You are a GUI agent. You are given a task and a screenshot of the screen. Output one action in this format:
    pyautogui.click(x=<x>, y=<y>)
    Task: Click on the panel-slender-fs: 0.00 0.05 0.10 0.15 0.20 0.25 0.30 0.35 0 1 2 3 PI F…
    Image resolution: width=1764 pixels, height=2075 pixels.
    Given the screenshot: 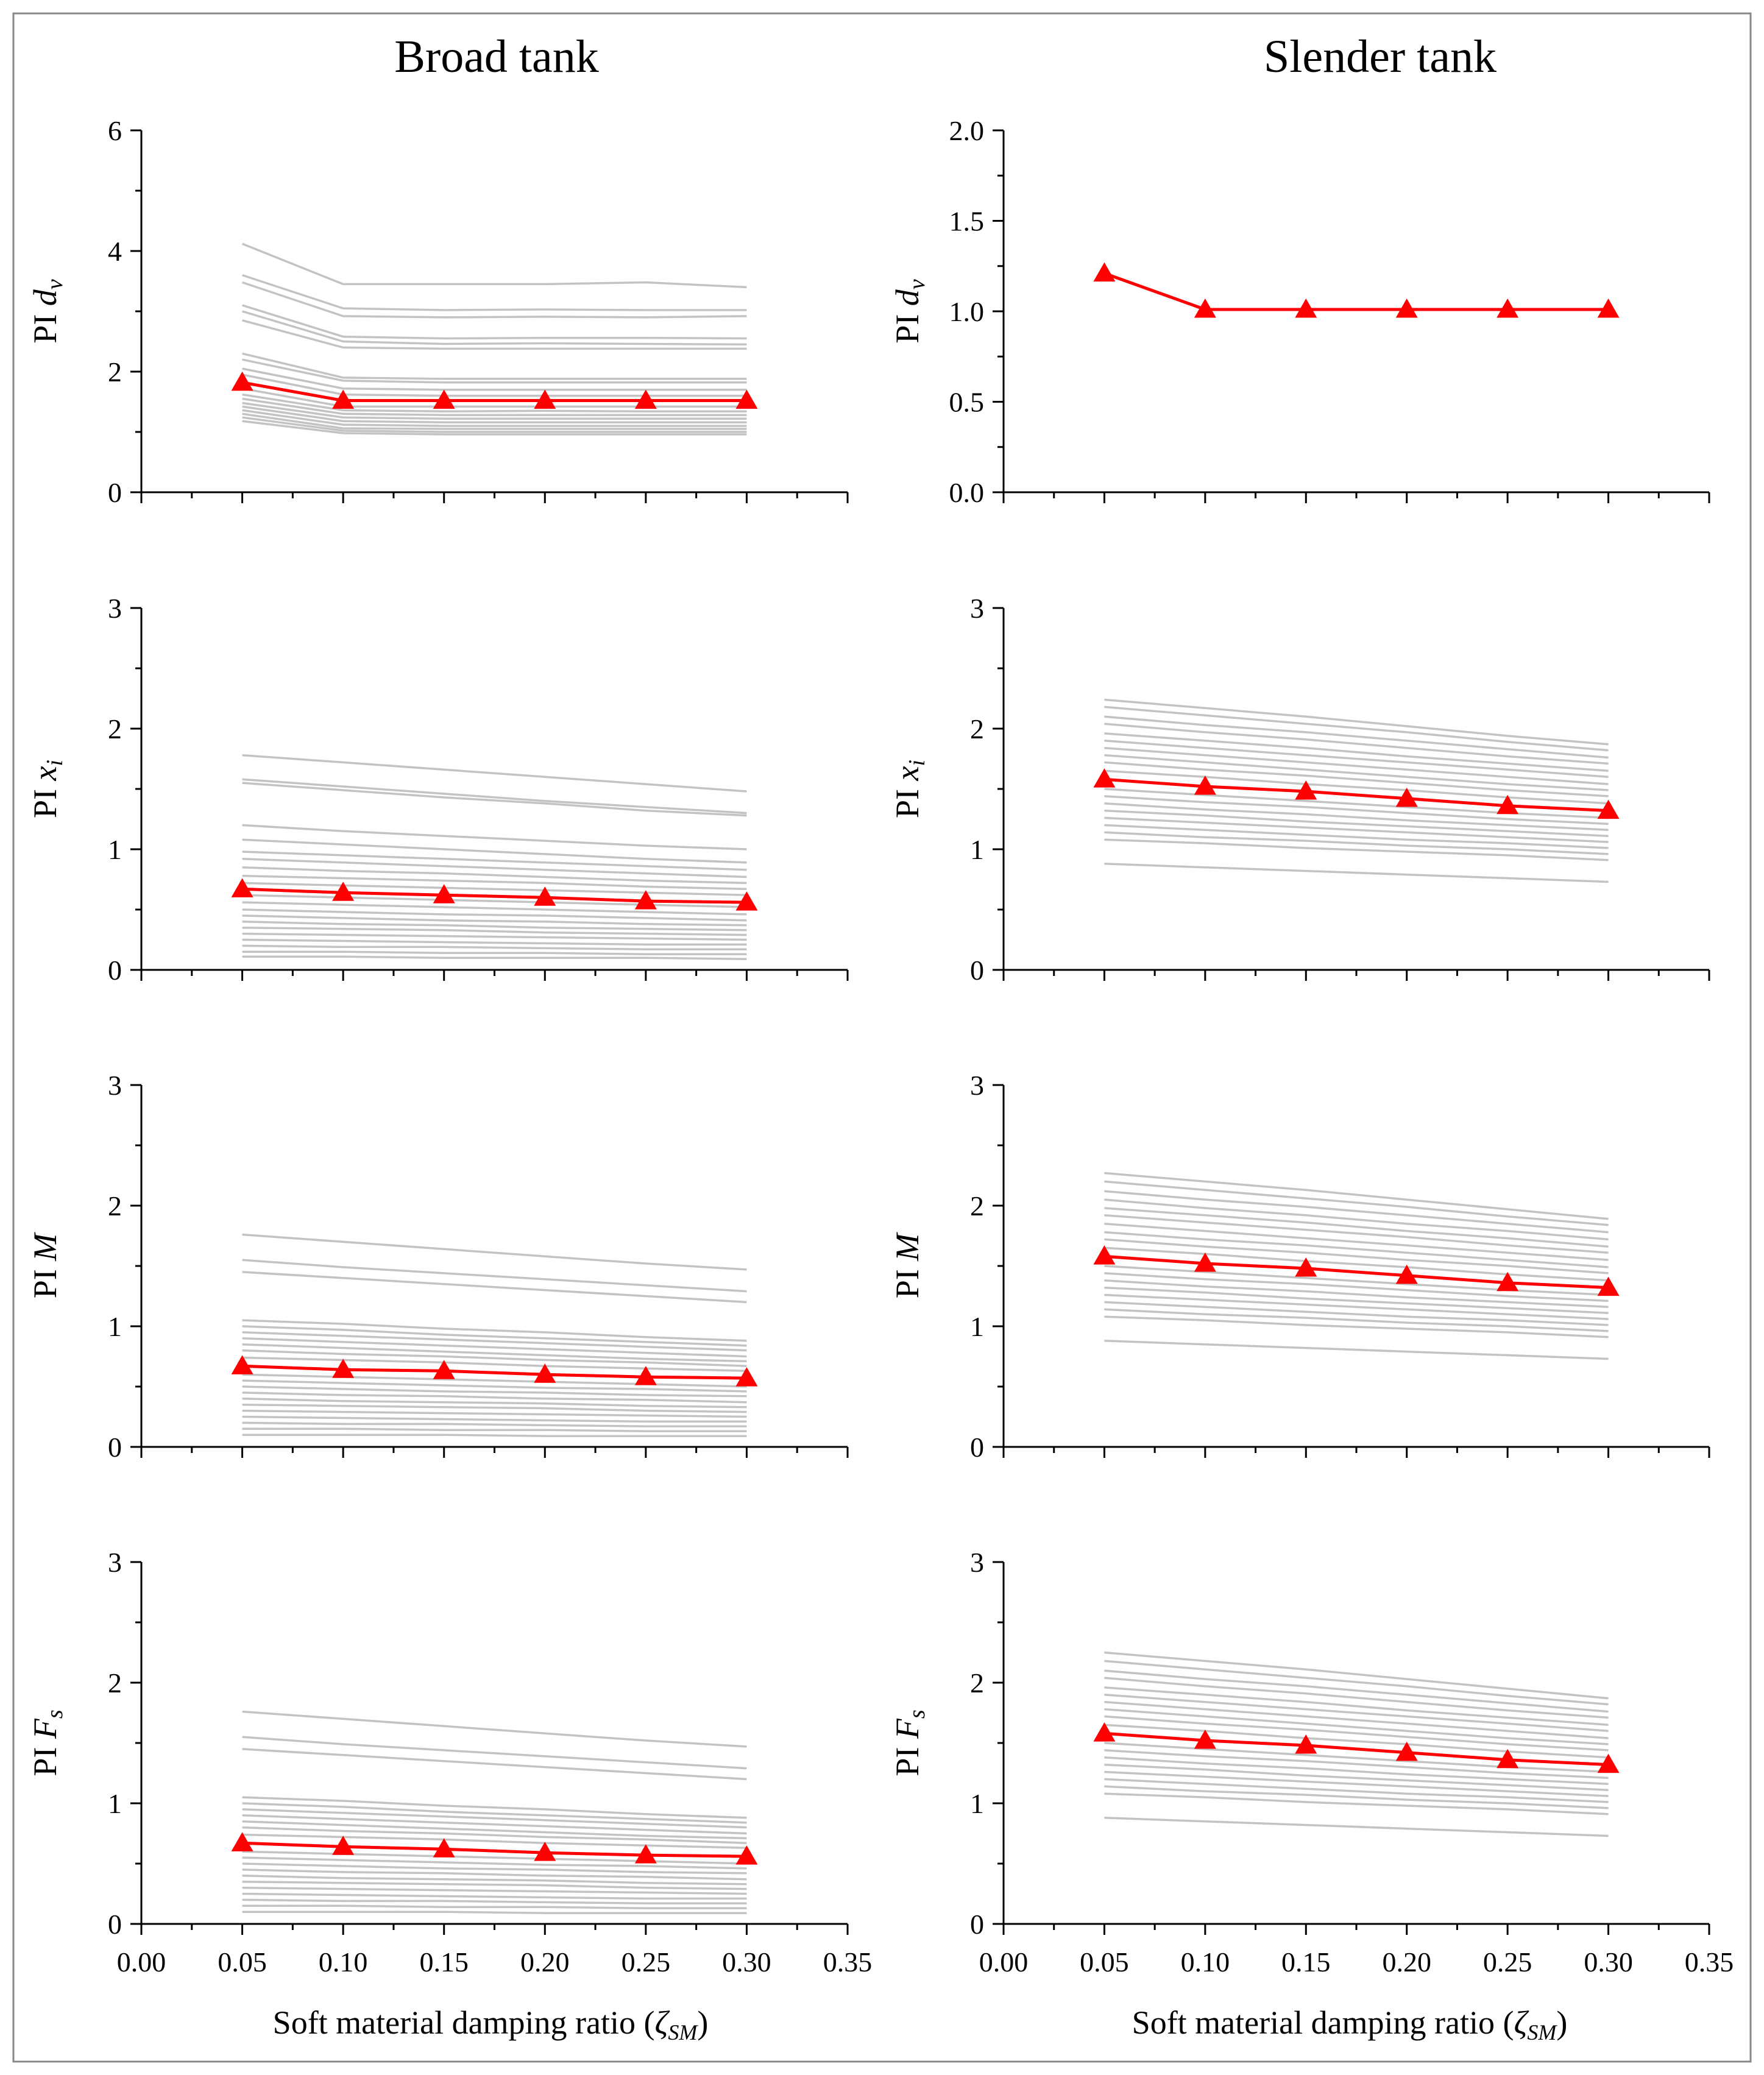 What is the action you would take?
    pyautogui.click(x=1311, y=1762)
    